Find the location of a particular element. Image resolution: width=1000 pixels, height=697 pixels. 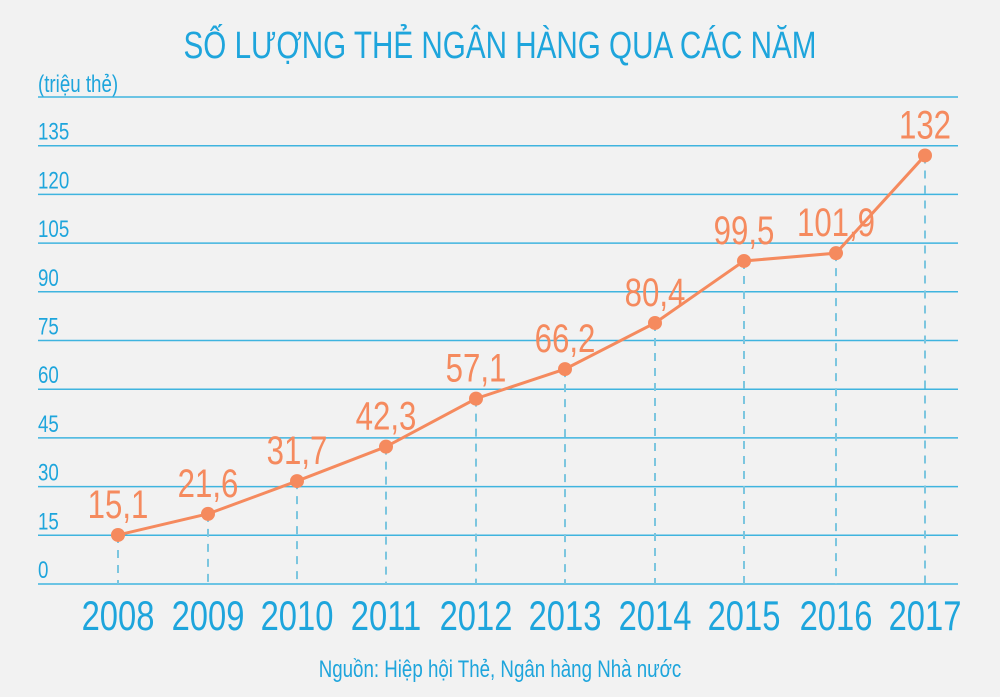

y-tick-label: 135 is located at coordinates (53, 132).